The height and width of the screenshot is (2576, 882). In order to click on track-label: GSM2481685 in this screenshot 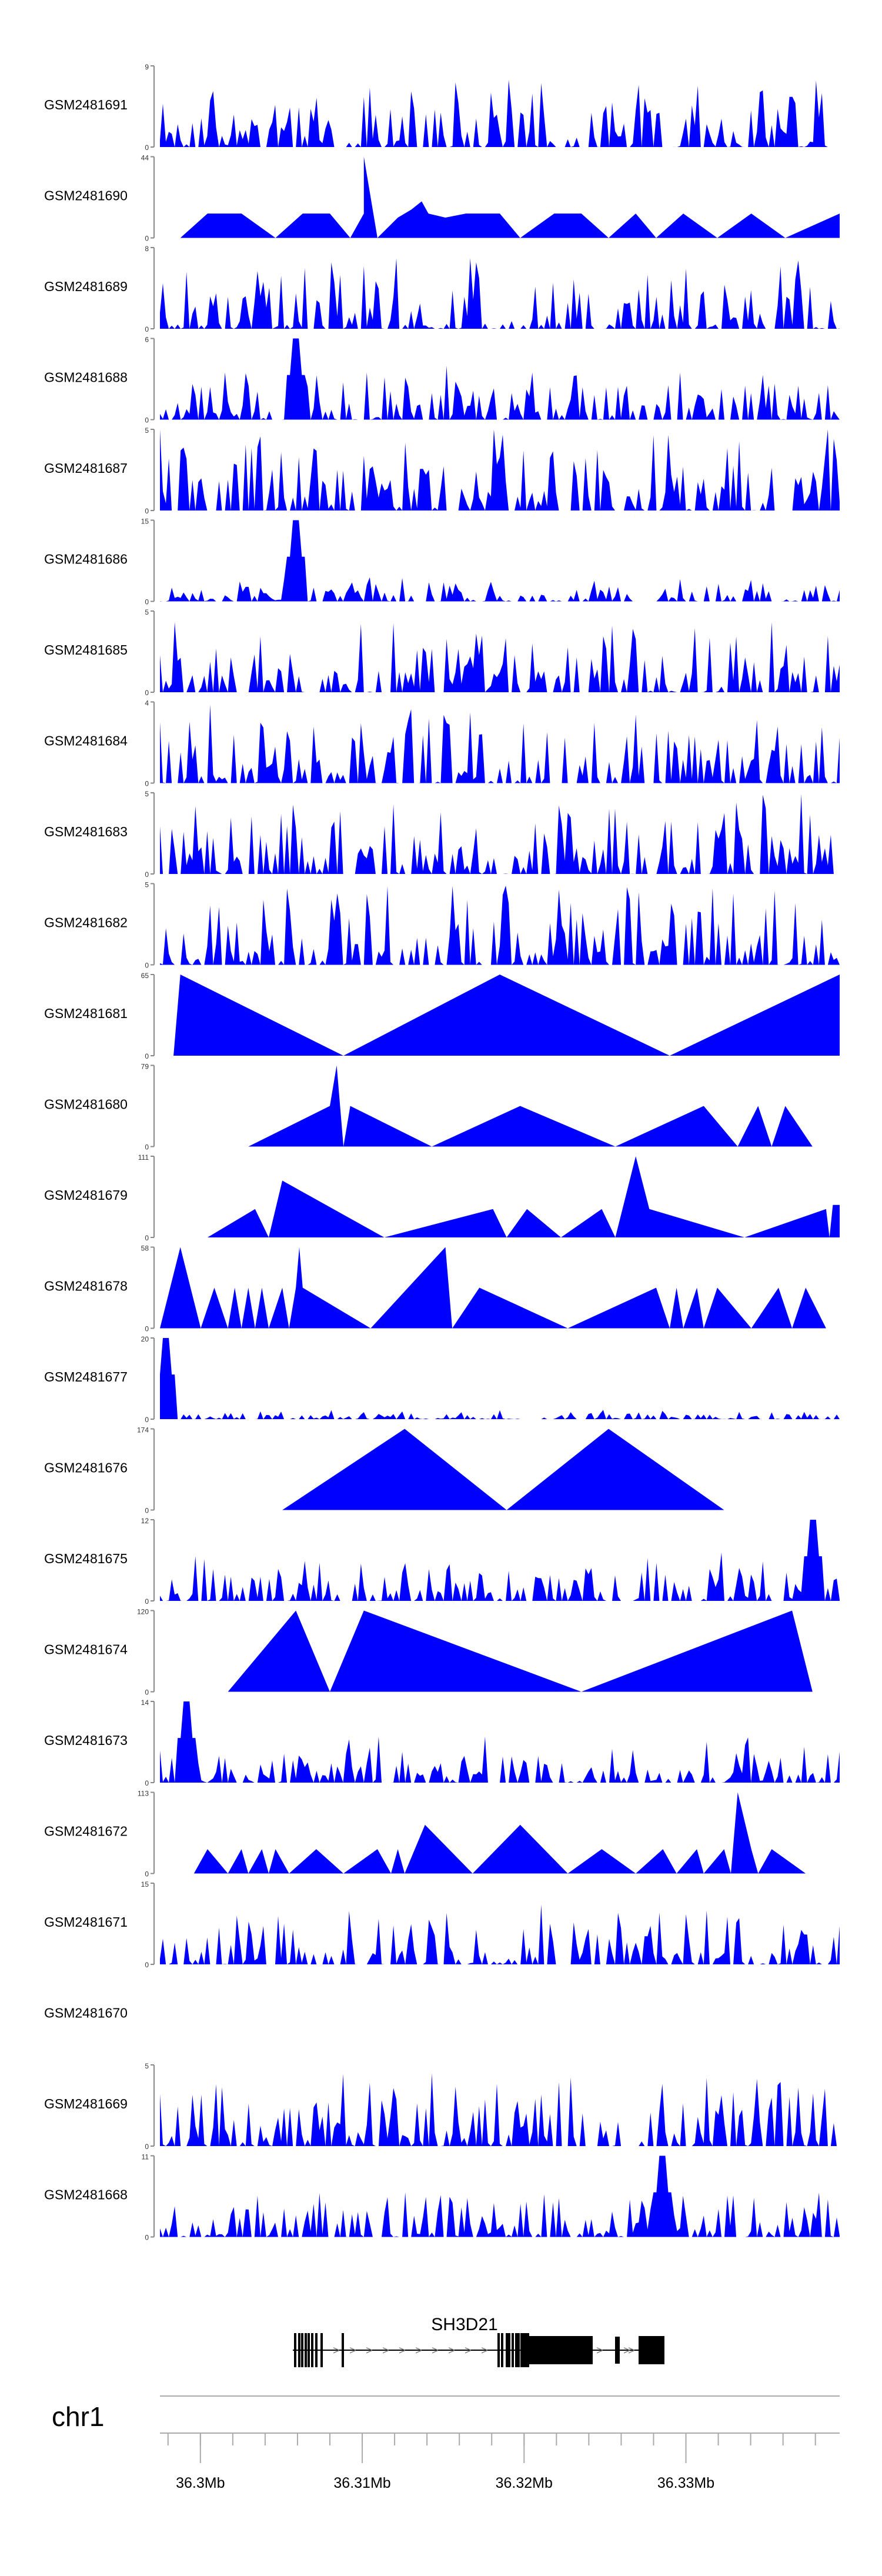, I will do `click(86, 650)`.